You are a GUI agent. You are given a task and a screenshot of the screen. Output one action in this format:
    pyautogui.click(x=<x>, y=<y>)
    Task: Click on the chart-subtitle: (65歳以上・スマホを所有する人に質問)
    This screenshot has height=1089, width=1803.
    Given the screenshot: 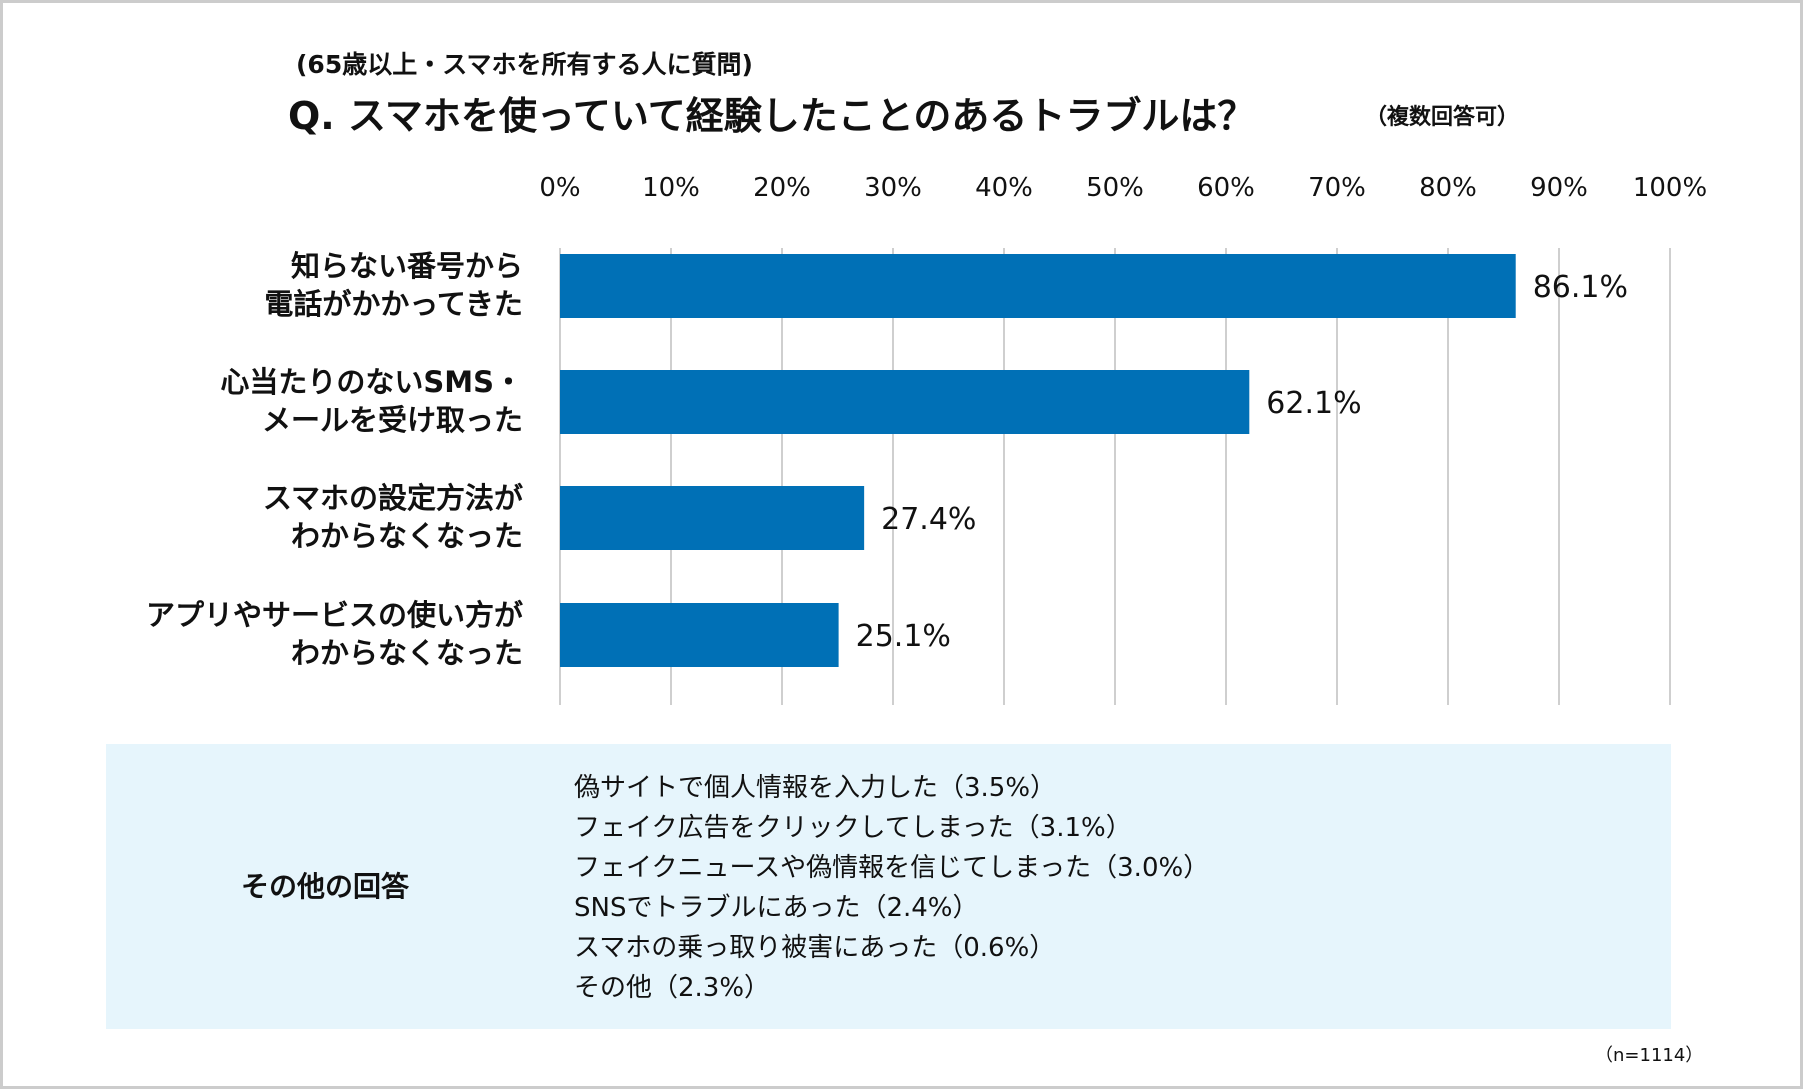 What is the action you would take?
    pyautogui.click(x=524, y=64)
    